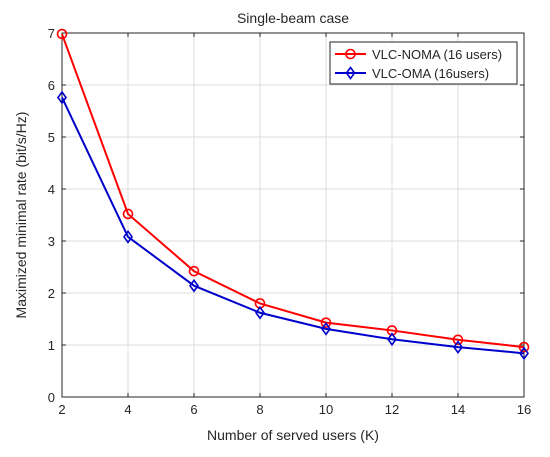 This screenshot has height=457, width=550. I want to click on x-tick-label: 10, so click(326, 409).